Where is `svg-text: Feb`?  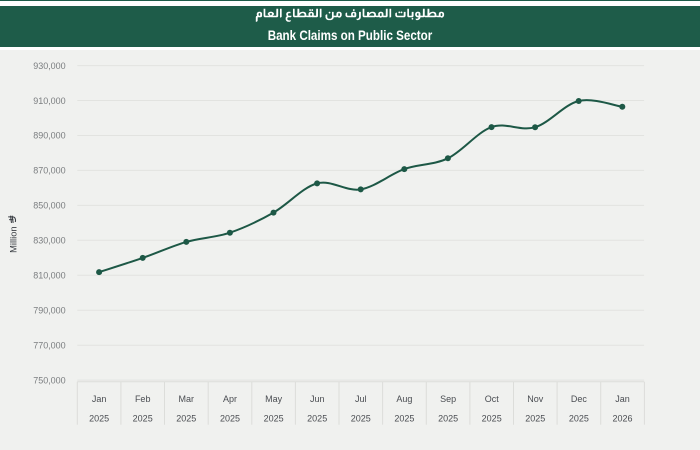
svg-text: Feb is located at coordinates (143, 399).